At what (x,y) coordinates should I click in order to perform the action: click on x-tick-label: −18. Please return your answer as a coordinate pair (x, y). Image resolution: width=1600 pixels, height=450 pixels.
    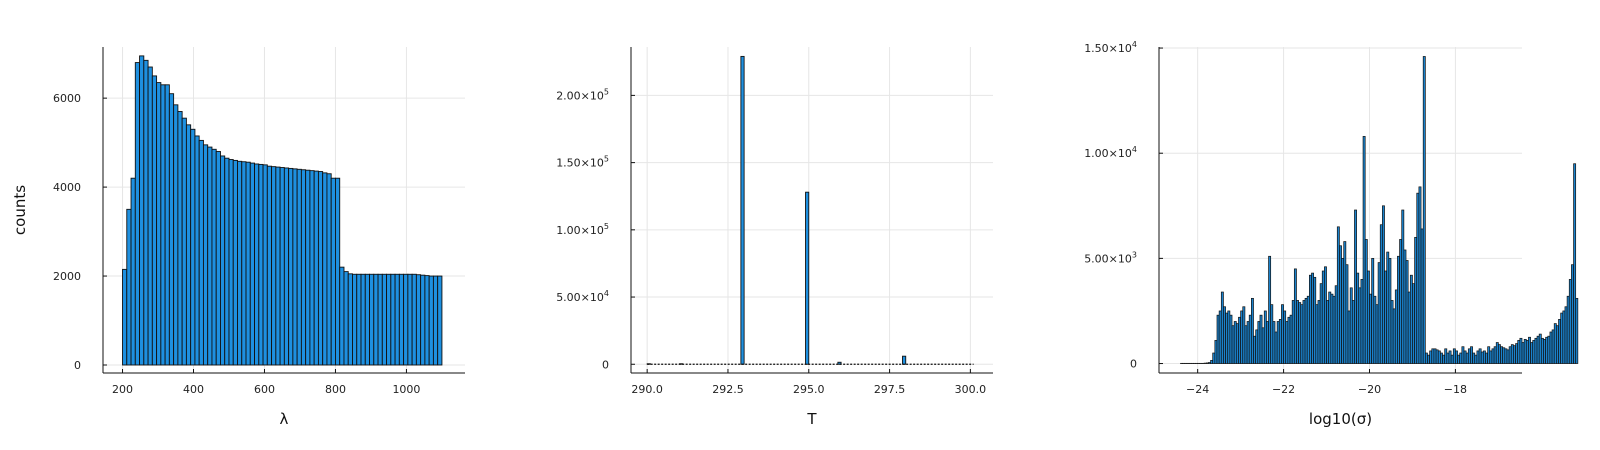
    Looking at the image, I should click on (1455, 389).